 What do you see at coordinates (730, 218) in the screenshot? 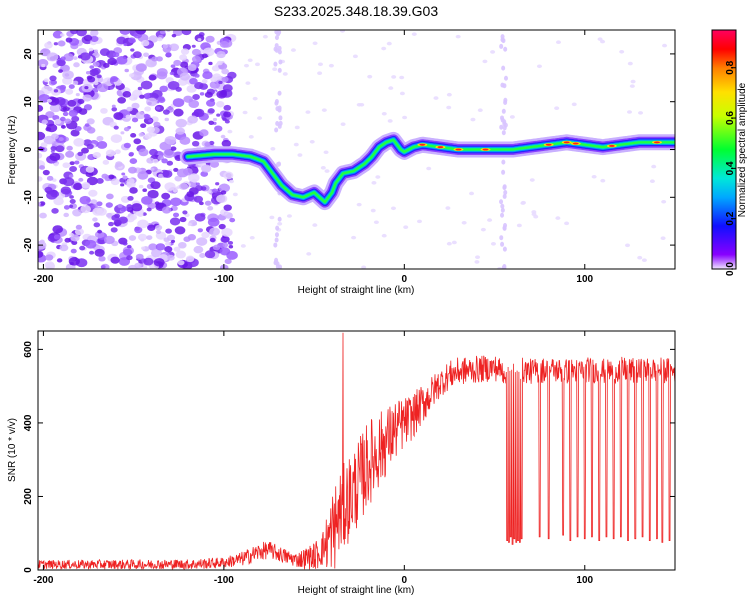
I see `colorbar-tick-label: 0.2` at bounding box center [730, 218].